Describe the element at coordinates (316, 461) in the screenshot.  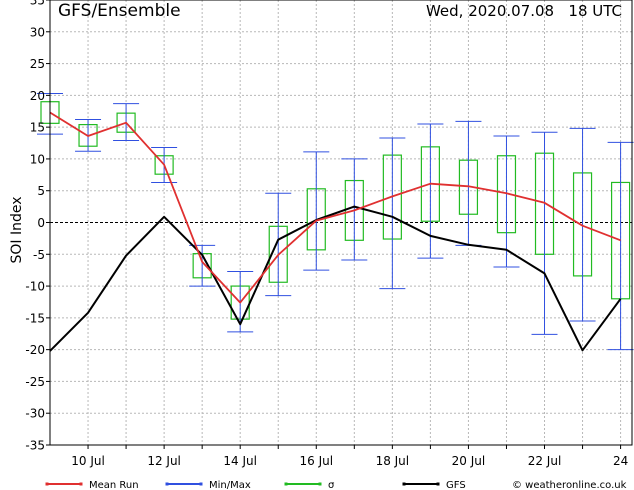
I see `x-tick-label: 16 Jul` at that location.